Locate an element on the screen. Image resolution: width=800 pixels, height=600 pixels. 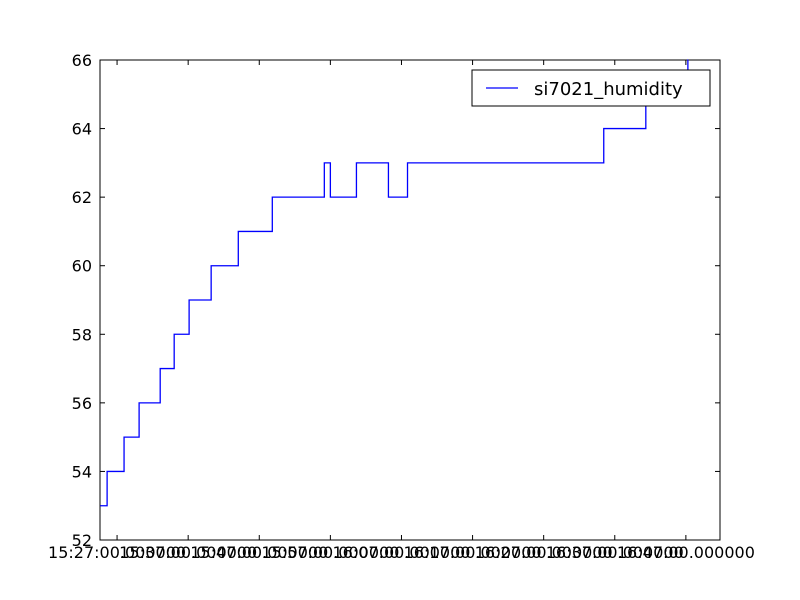
x-tick-label: 15:27:00.000000 is located at coordinates (117, 552).